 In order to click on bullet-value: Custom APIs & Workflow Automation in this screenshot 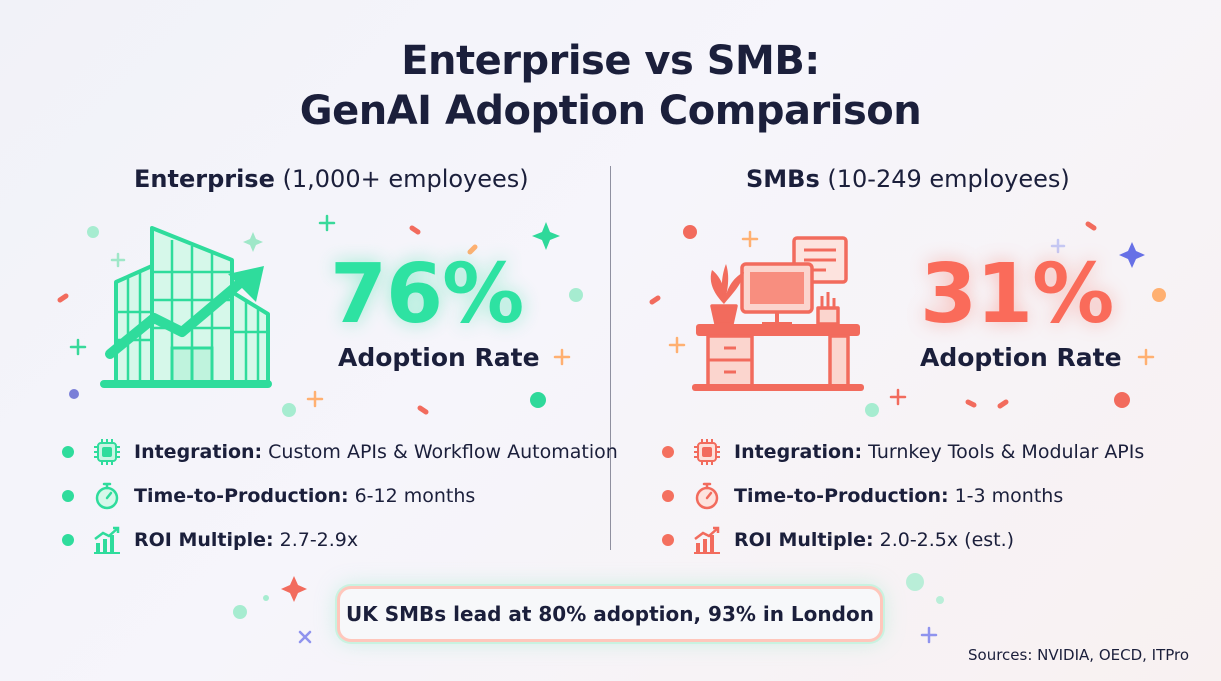, I will do `click(443, 452)`.